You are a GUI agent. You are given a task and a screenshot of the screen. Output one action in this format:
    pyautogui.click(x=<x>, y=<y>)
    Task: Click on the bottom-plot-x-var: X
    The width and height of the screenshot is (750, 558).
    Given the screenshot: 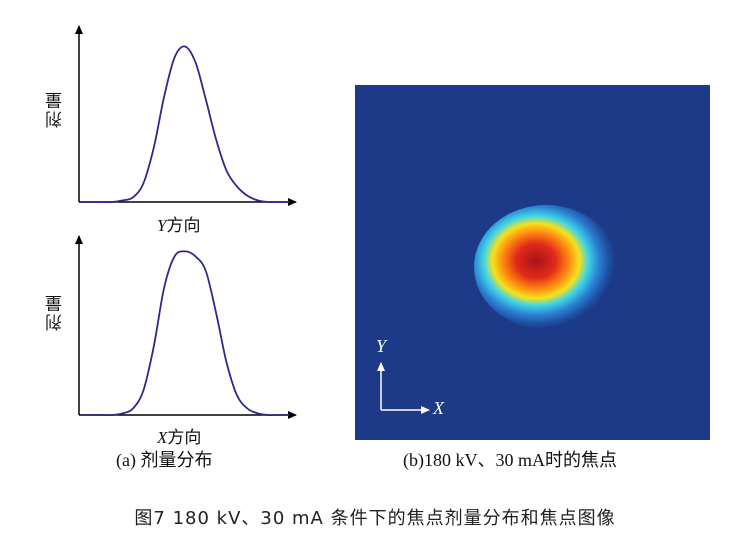 What is the action you would take?
    pyautogui.click(x=162, y=437)
    